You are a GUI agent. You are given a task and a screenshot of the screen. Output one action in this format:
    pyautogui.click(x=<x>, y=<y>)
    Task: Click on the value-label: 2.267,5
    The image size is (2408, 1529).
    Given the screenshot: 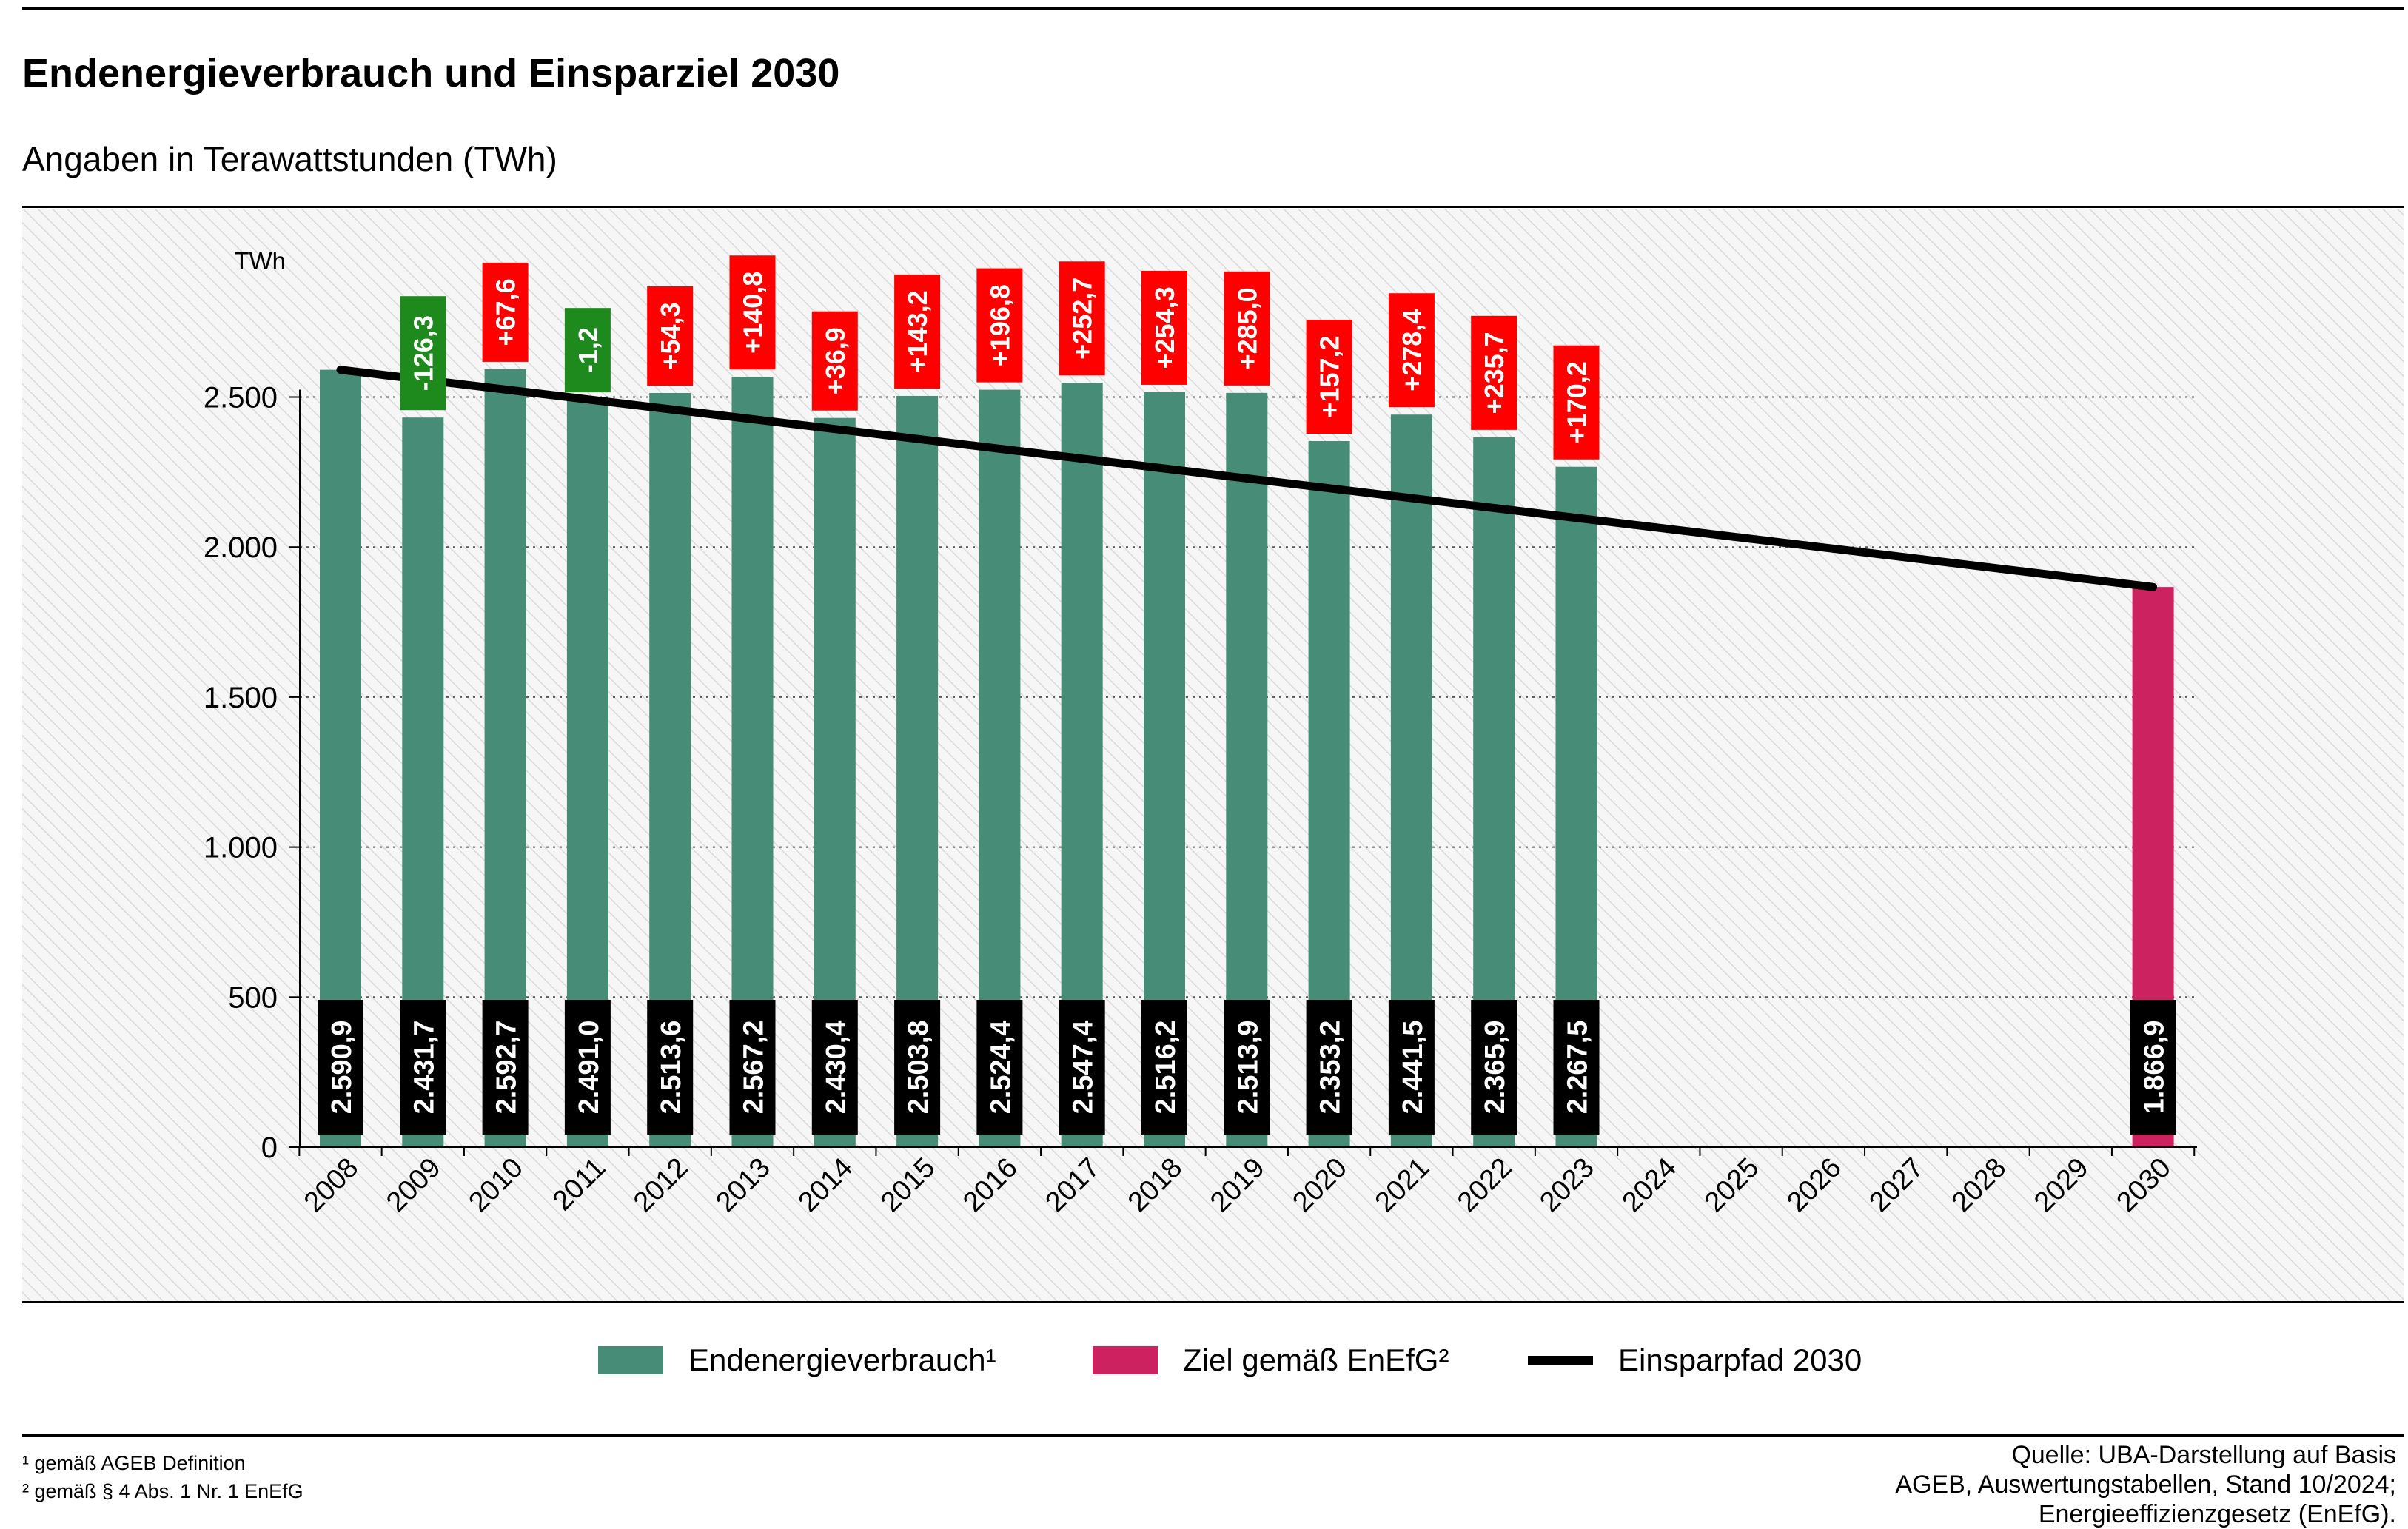 What is the action you would take?
    pyautogui.click(x=1578, y=1068)
    